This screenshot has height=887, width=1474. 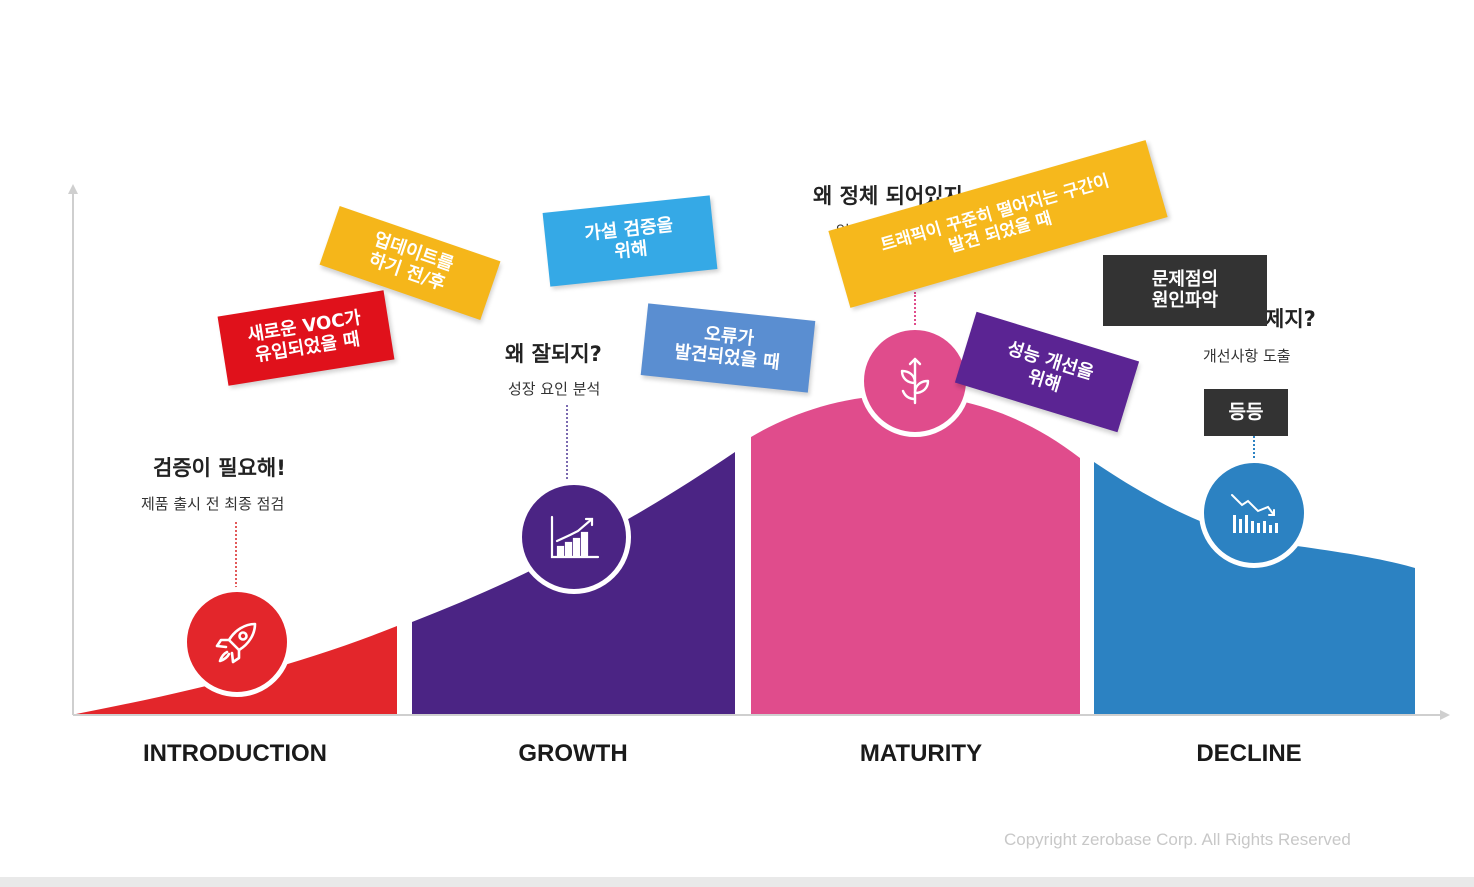 I want to click on introduction-segment, so click(x=236, y=670).